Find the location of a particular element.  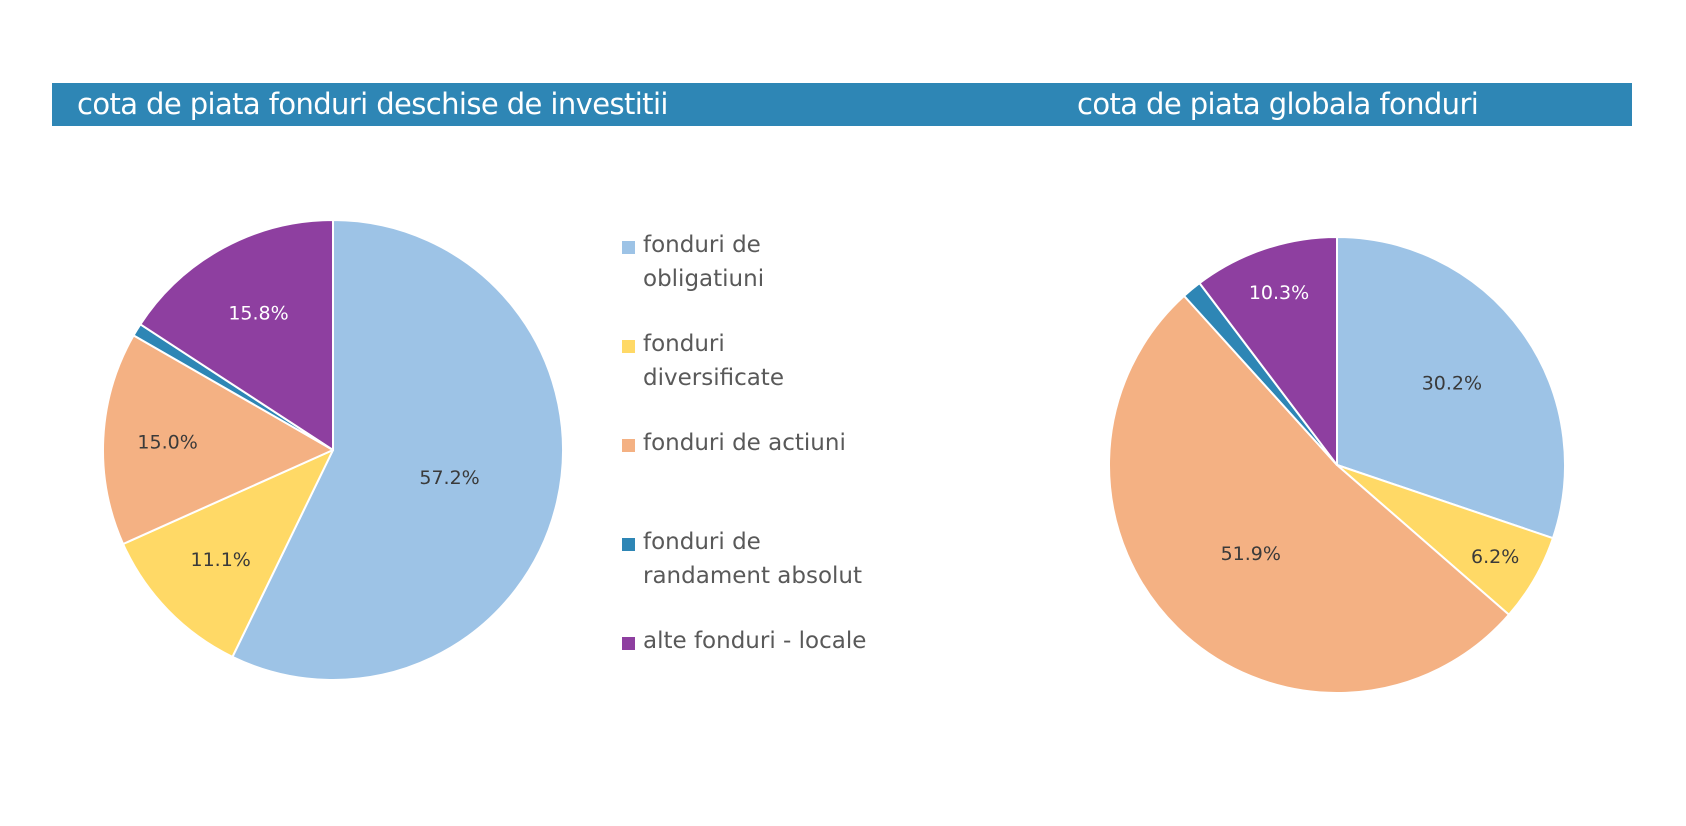

legend-item-alte-fonduri: alte fonduri - locale is located at coordinates (755, 641).